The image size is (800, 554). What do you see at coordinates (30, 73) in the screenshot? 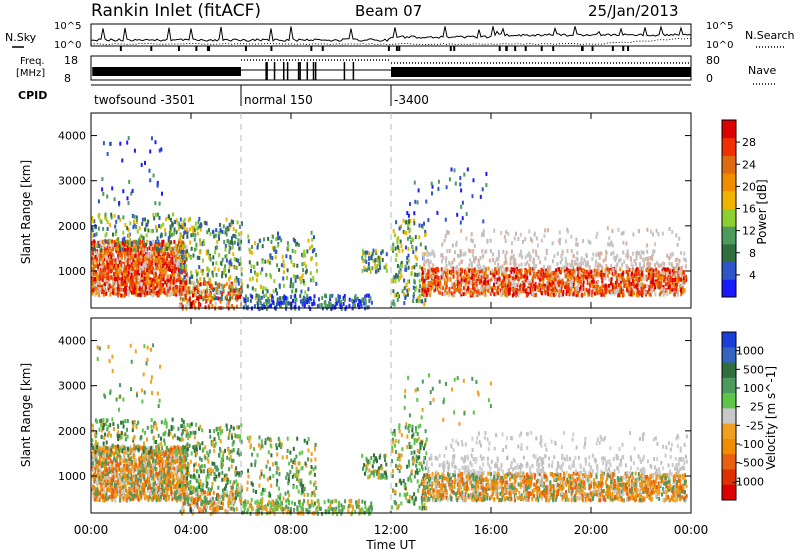
I see `freq-label-line2: [MHz]` at bounding box center [30, 73].